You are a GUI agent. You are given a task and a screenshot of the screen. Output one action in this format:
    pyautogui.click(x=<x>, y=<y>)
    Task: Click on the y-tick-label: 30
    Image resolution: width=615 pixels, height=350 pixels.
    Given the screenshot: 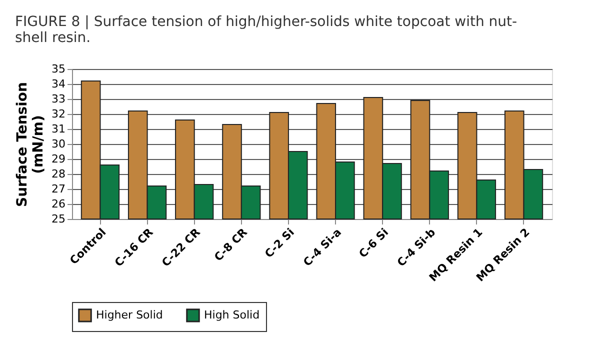 What is the action you would take?
    pyautogui.click(x=59, y=144)
    